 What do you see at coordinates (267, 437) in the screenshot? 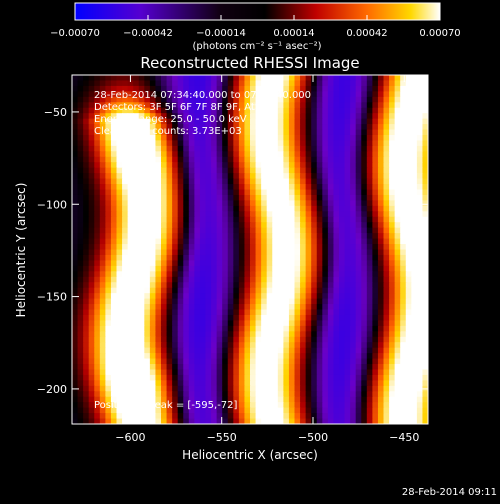
I see `x-tick-labels: −600 −550 −500 −450` at bounding box center [267, 437].